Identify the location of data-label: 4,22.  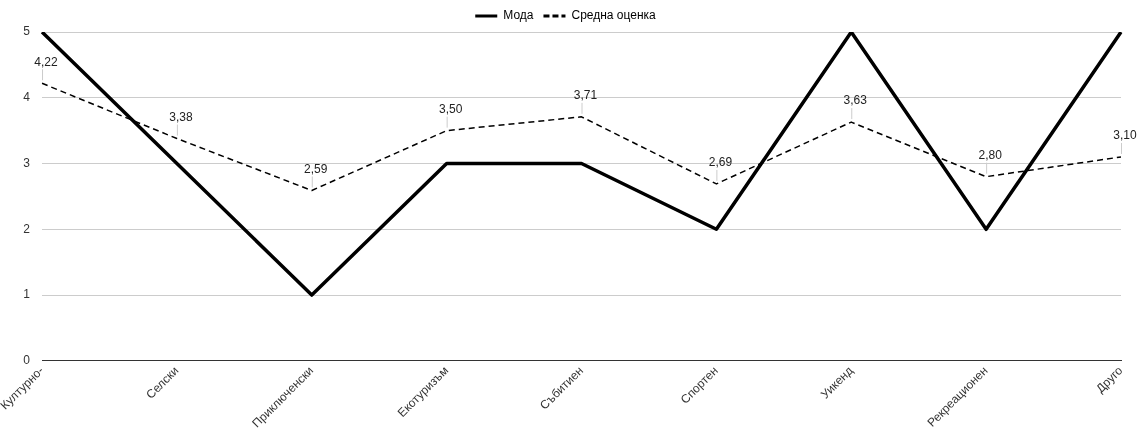
(46, 61).